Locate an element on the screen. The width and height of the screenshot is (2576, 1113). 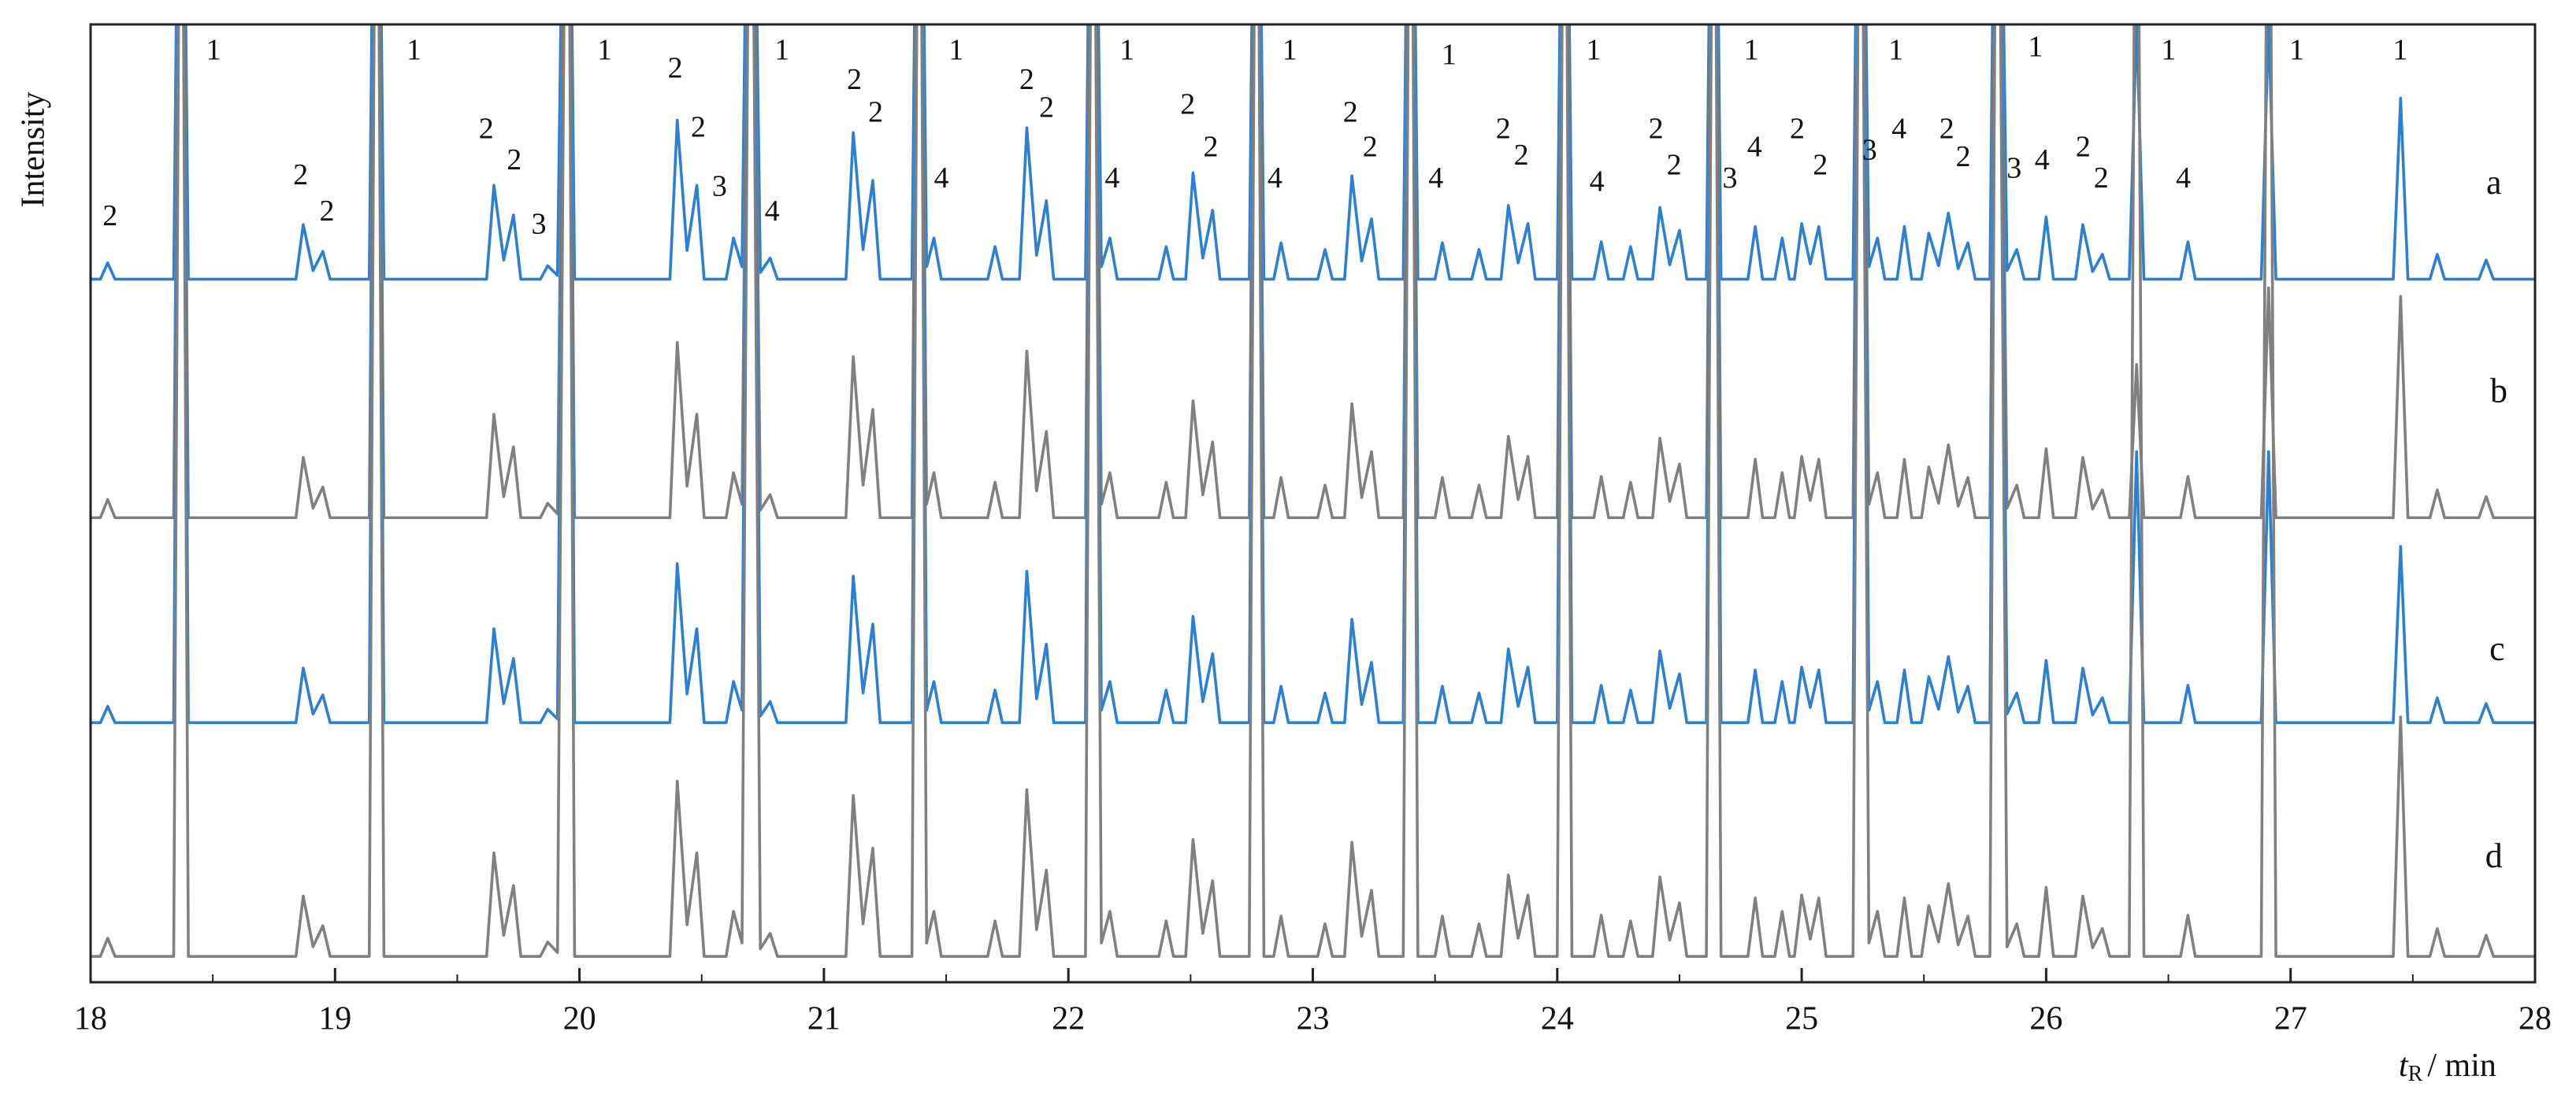
trace-label: c is located at coordinates (2497, 649).